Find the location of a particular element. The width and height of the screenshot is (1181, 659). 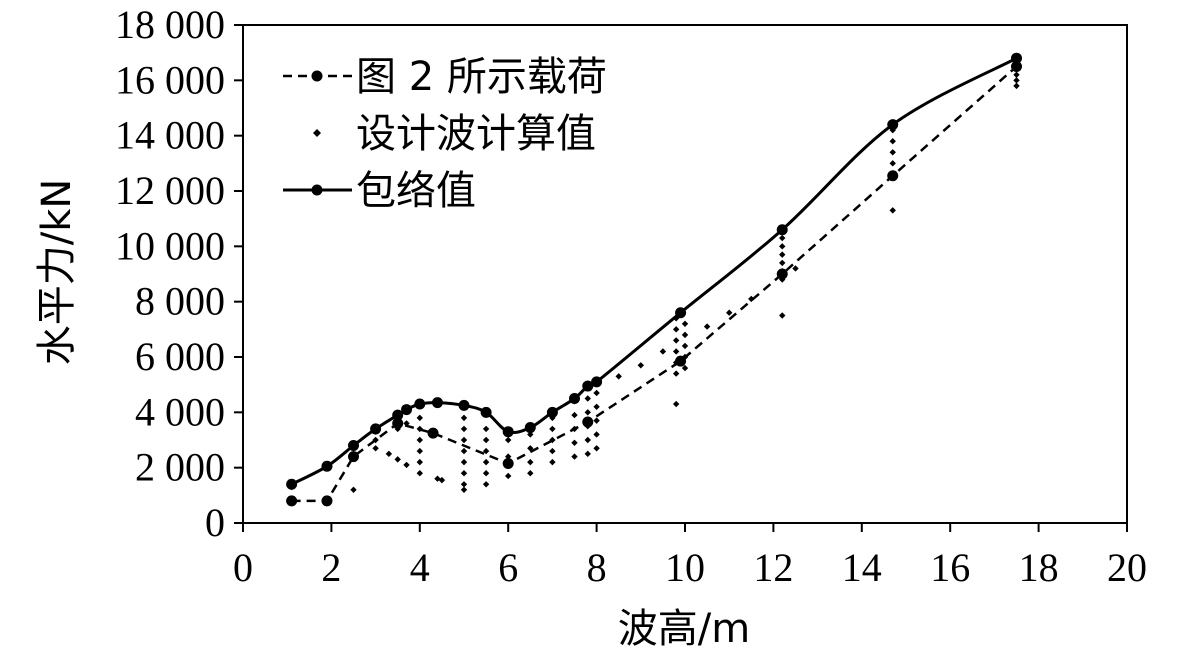

legend-label: 设计波计算值 is located at coordinates (476, 134).